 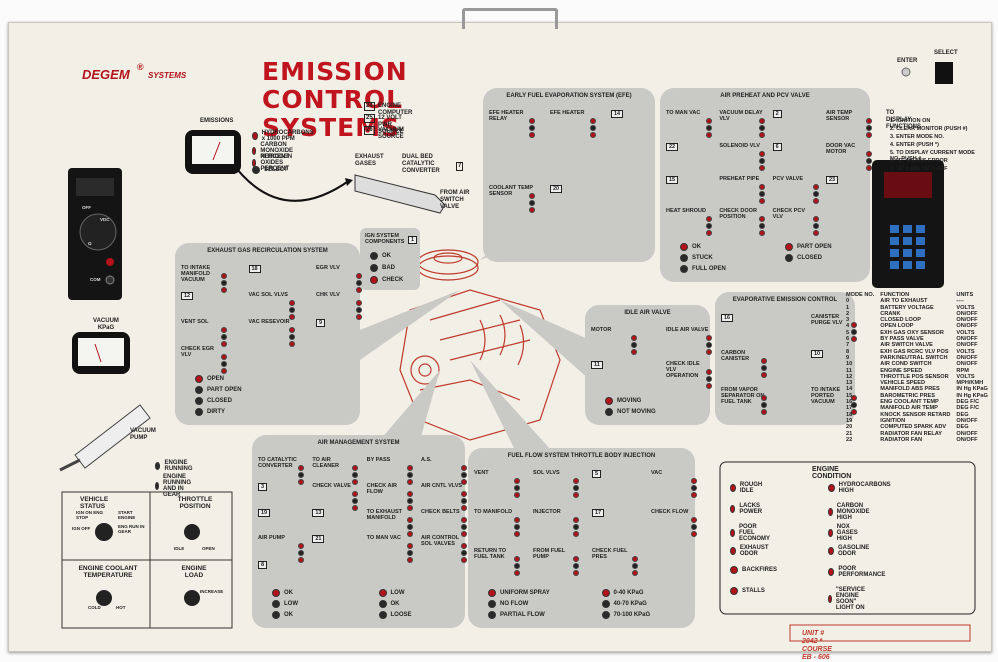 What do you see at coordinates (788, 178) in the screenshot?
I see `component-label: PCV VALVE` at bounding box center [788, 178].